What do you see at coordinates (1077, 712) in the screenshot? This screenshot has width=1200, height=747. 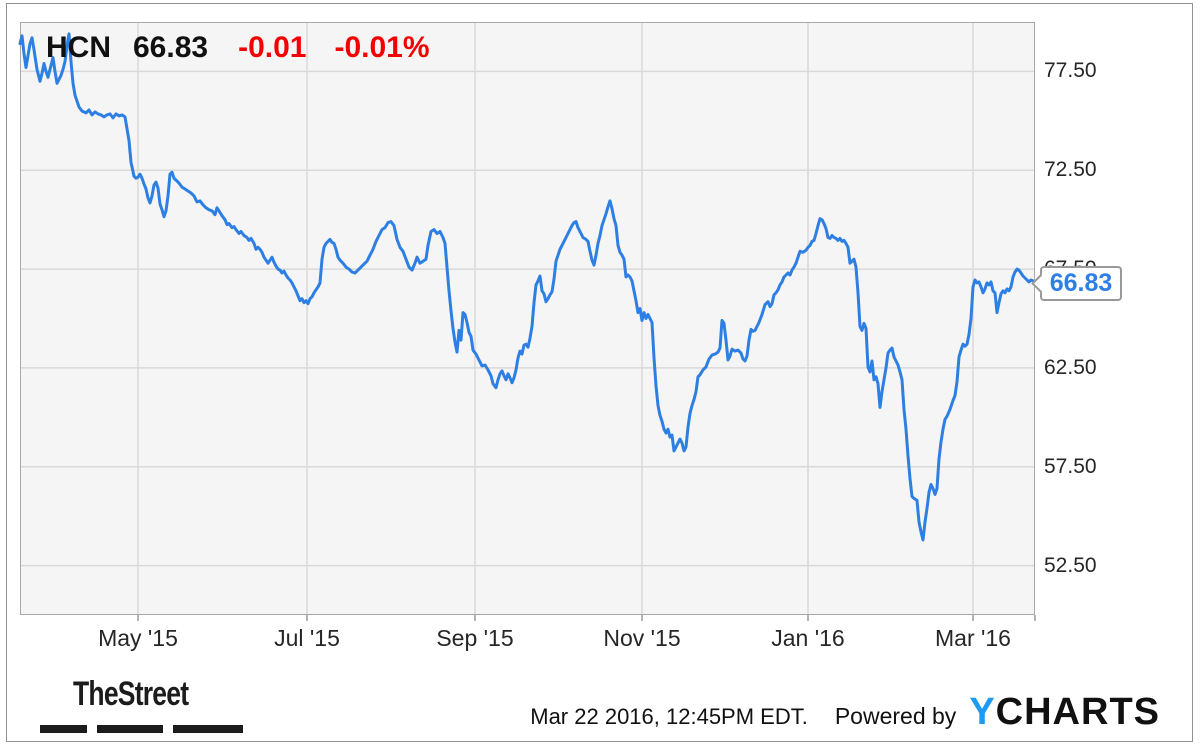 I see `ycharts-logo-rest: CHARTS` at bounding box center [1077, 712].